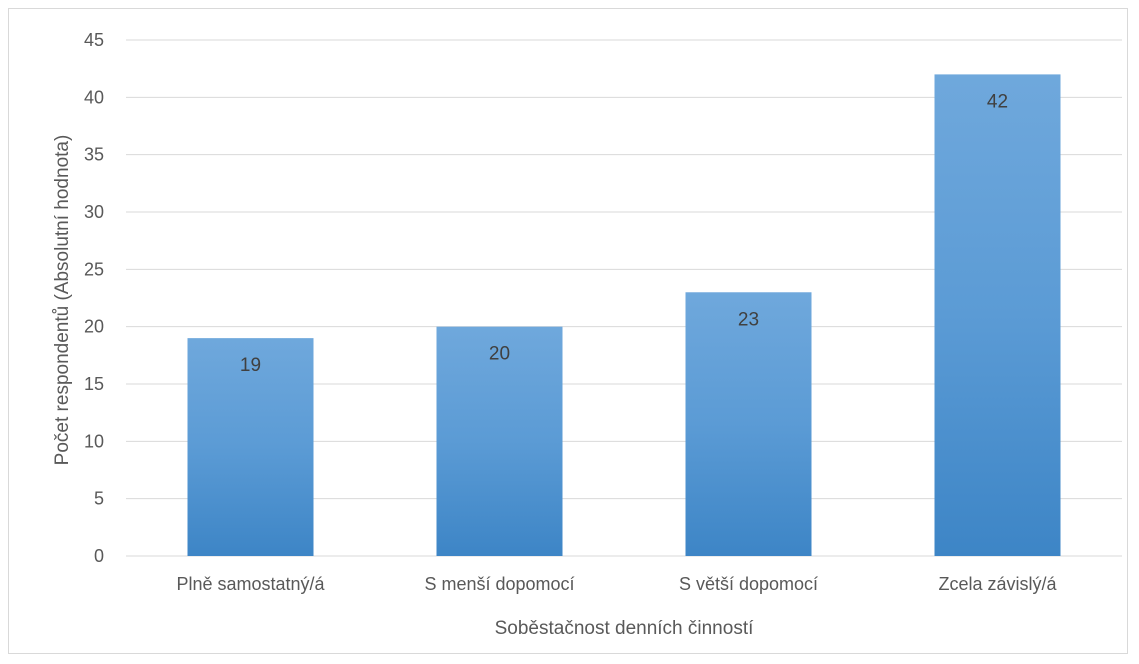 This screenshot has width=1139, height=664. I want to click on data-label: 42, so click(997, 101).